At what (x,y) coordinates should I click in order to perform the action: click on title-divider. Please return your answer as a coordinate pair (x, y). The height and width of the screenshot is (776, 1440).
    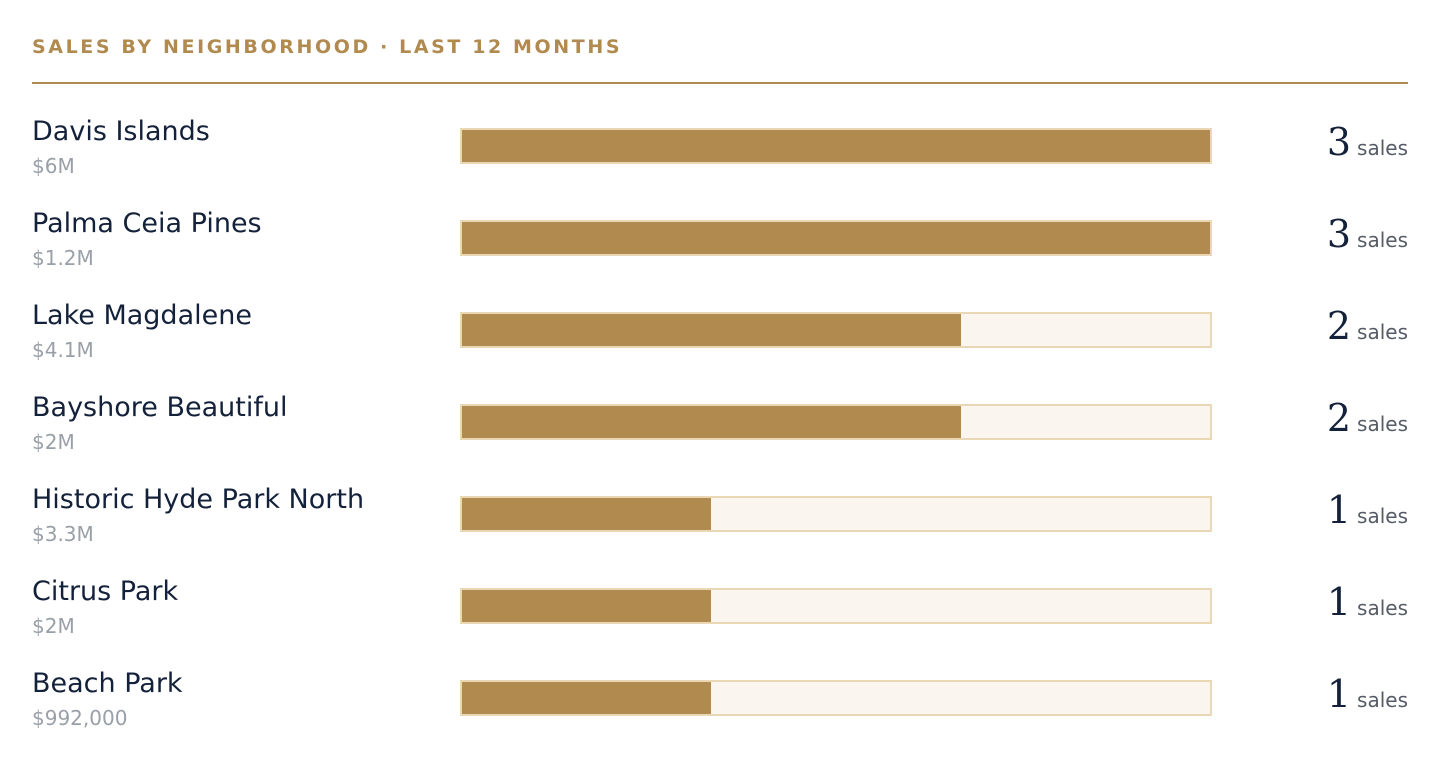
    Looking at the image, I should click on (720, 83).